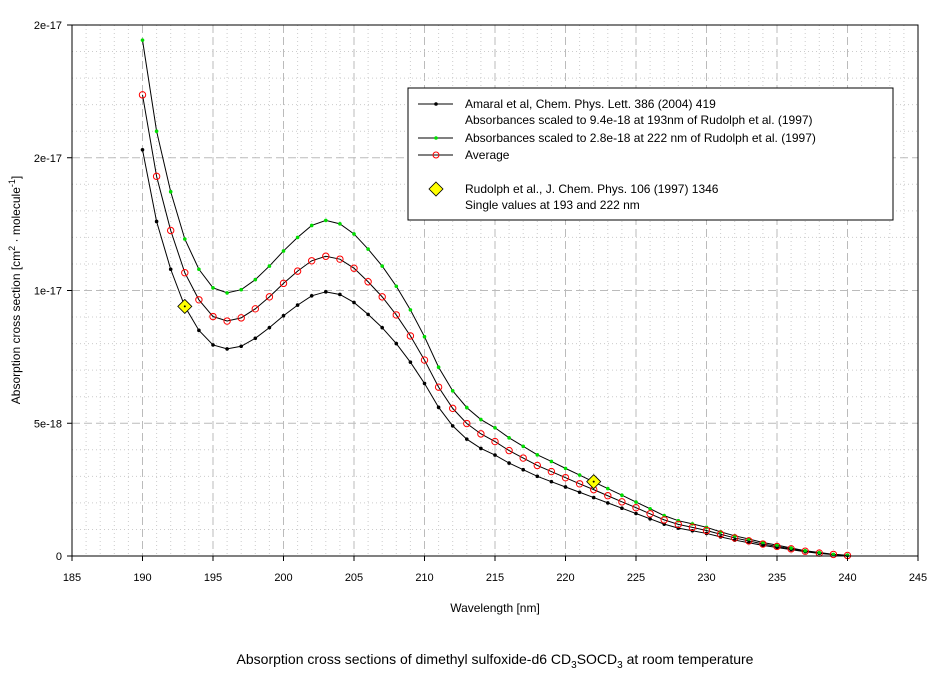  I want to click on x-tick-label: 215, so click(495, 578).